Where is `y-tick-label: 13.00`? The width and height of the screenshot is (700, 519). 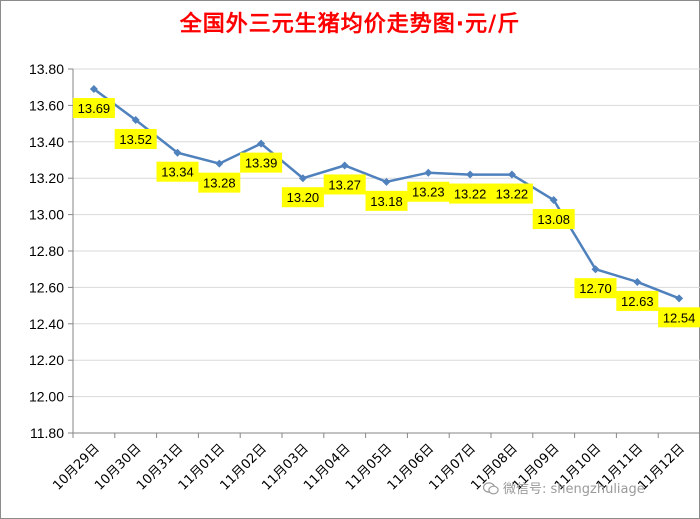 y-tick-label: 13.00 is located at coordinates (46, 215).